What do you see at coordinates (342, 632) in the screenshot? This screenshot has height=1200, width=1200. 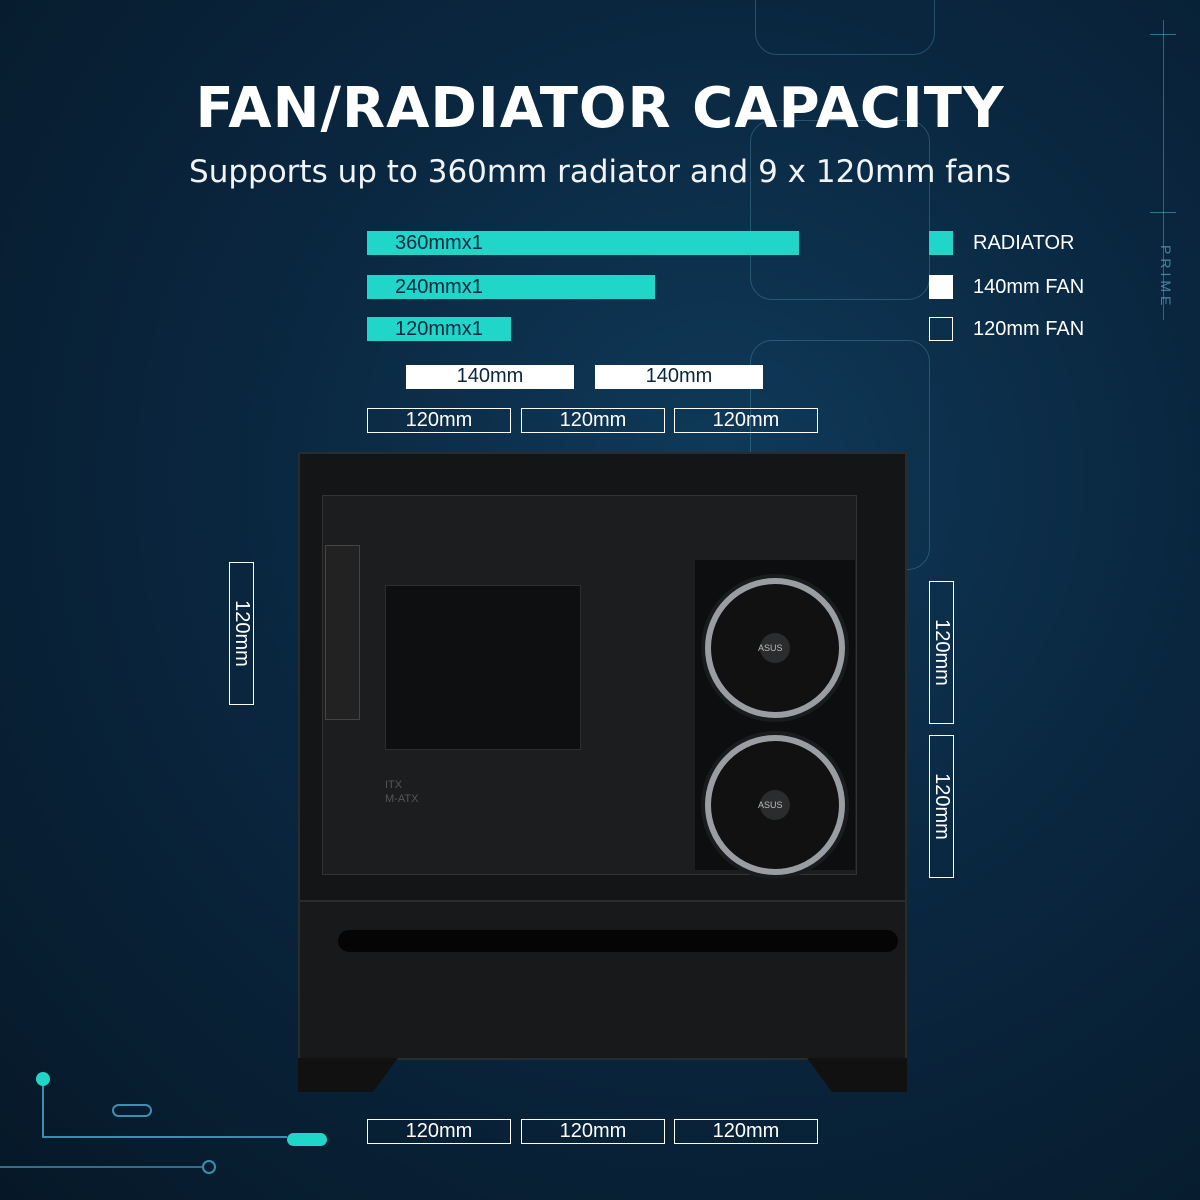 I see `rear-fan` at bounding box center [342, 632].